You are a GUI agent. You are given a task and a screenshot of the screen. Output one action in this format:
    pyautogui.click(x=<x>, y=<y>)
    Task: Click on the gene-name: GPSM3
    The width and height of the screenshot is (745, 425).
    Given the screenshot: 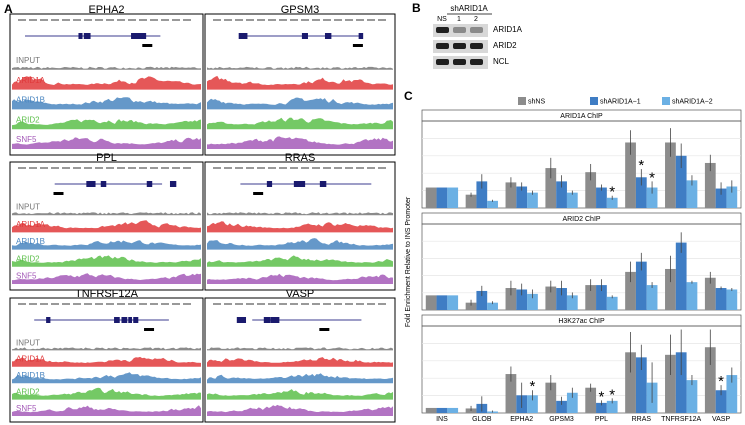 What is the action you would take?
    pyautogui.click(x=300, y=10)
    